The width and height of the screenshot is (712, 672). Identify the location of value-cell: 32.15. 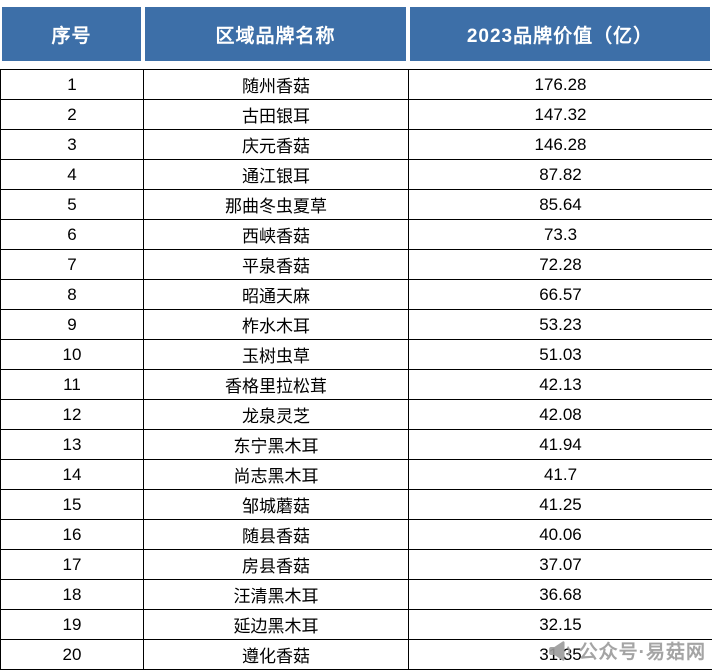
(560, 624).